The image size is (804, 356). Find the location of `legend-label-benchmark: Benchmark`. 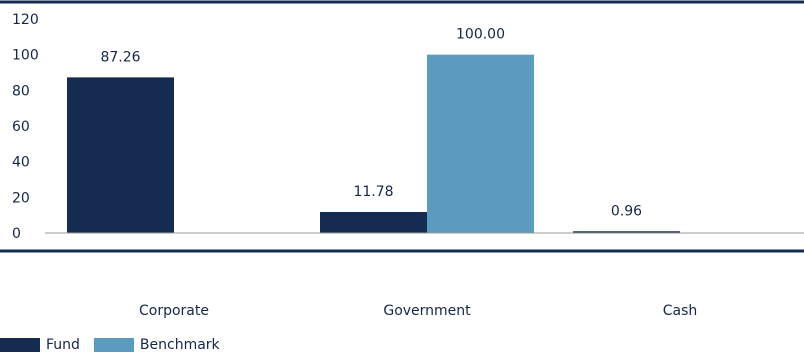

legend-label-benchmark: Benchmark is located at coordinates (179, 345).